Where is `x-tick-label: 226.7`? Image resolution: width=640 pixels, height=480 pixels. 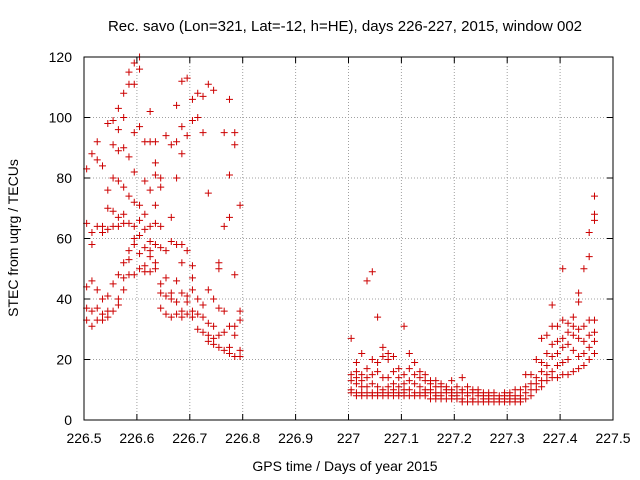 x-tick-label: 226.7 is located at coordinates (189, 438).